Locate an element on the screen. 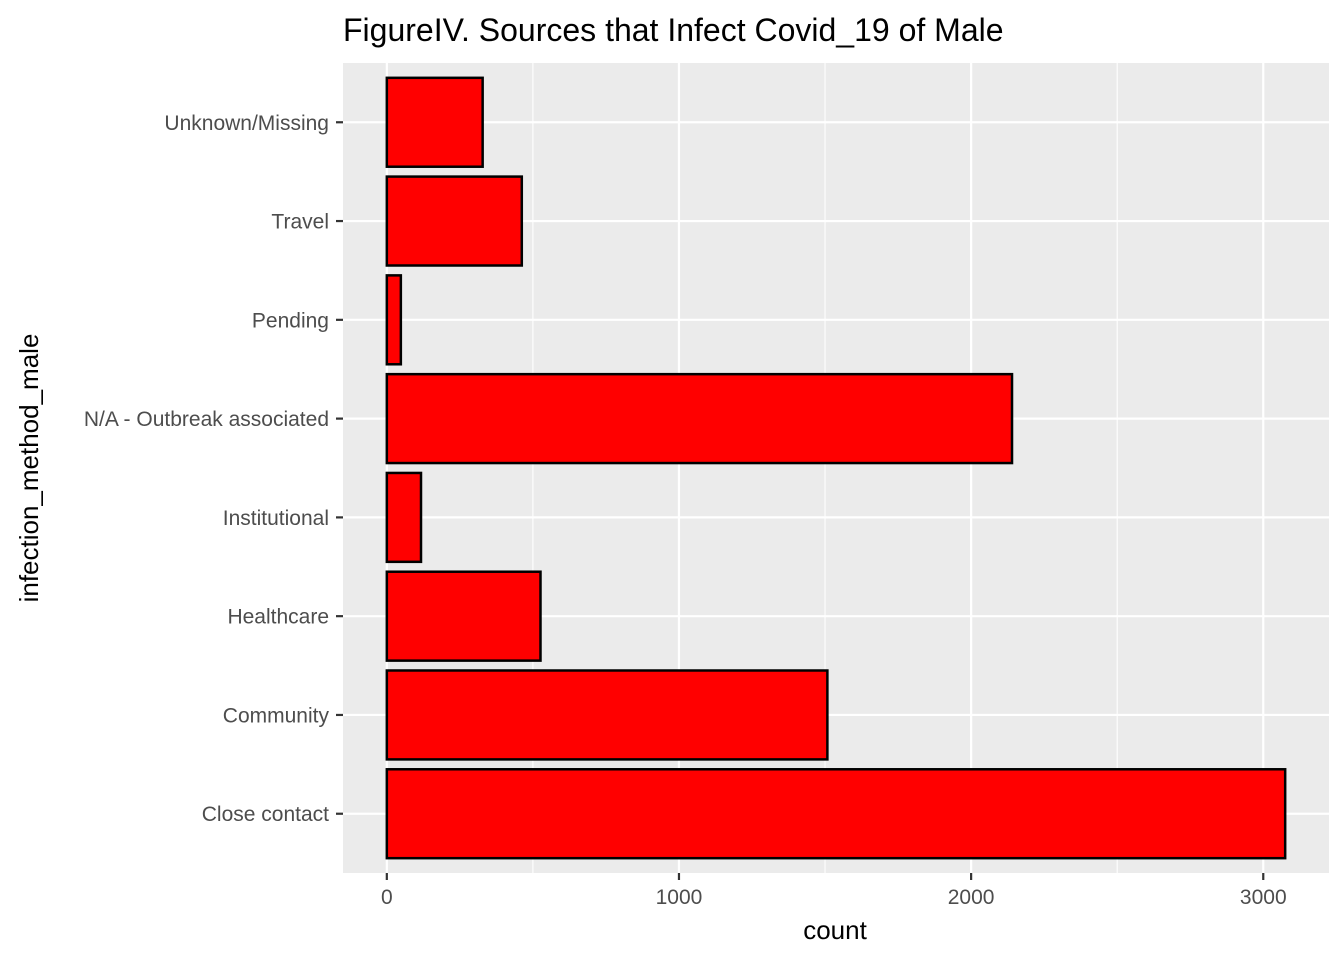 Image resolution: width=1344 pixels, height=960 pixels. y-tick-label: Pending is located at coordinates (290, 320).